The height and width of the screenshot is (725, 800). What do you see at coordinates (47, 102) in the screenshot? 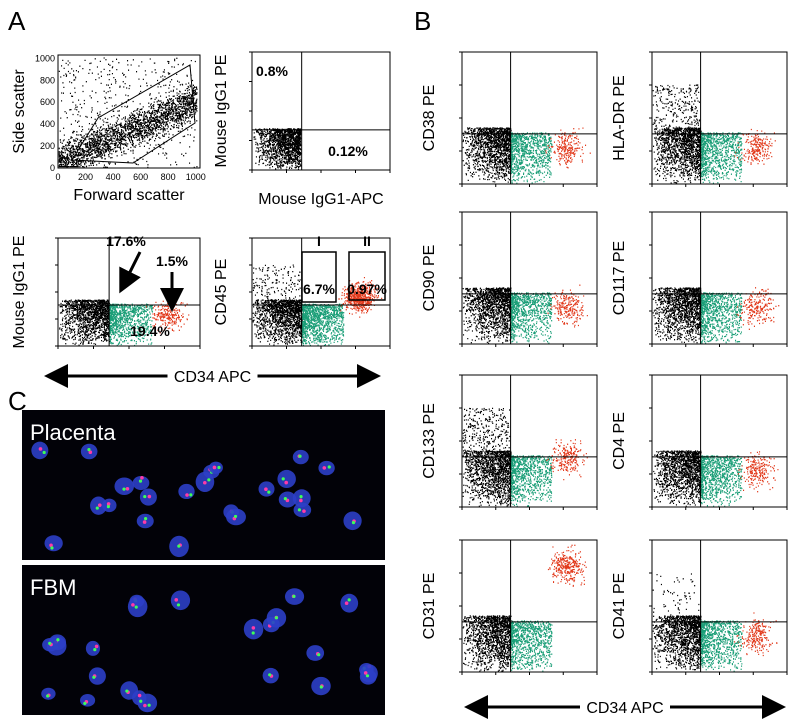
I see `y-tick-label: 600` at bounding box center [47, 102].